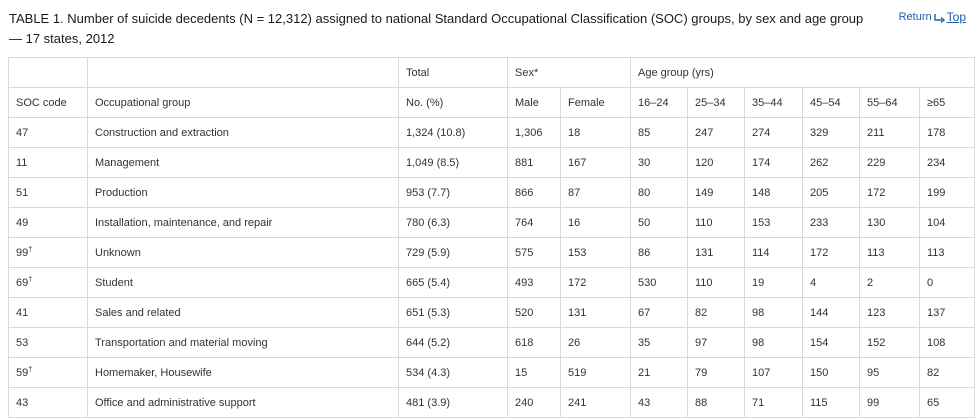 Image resolution: width=980 pixels, height=420 pixels. What do you see at coordinates (659, 282) in the screenshot?
I see `age-cell: 530` at bounding box center [659, 282].